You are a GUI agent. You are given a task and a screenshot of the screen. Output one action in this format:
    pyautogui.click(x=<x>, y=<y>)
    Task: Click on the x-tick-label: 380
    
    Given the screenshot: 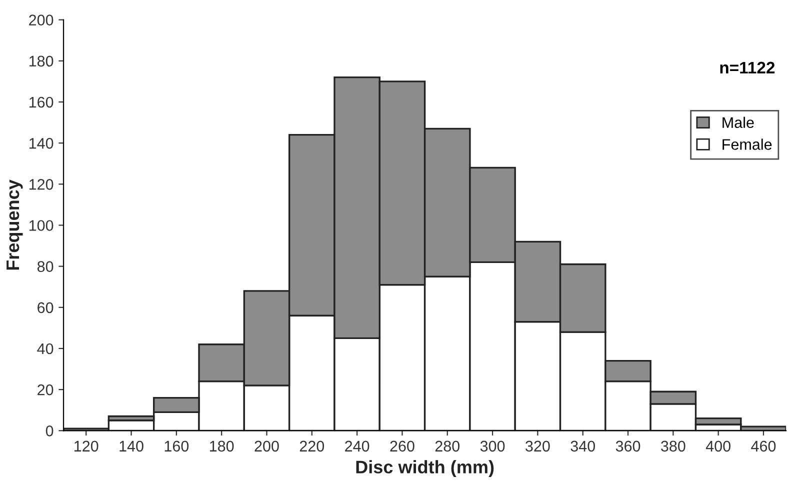 What is the action you would take?
    pyautogui.click(x=673, y=446)
    